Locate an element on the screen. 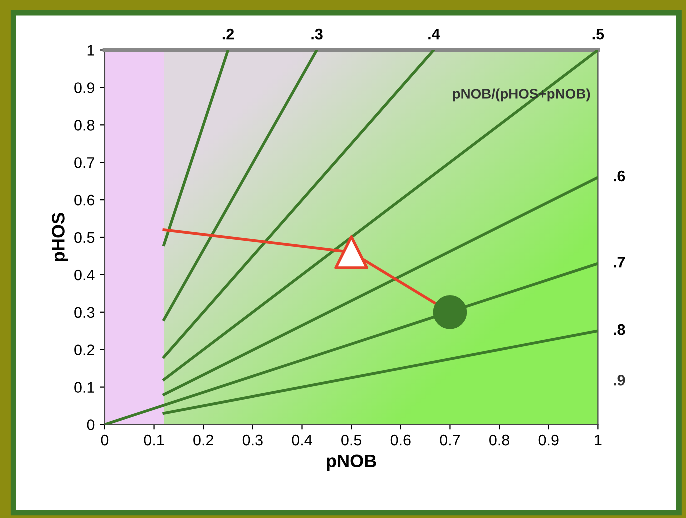 This screenshot has width=686, height=518. x-tick-label: 0.6 is located at coordinates (400, 440).